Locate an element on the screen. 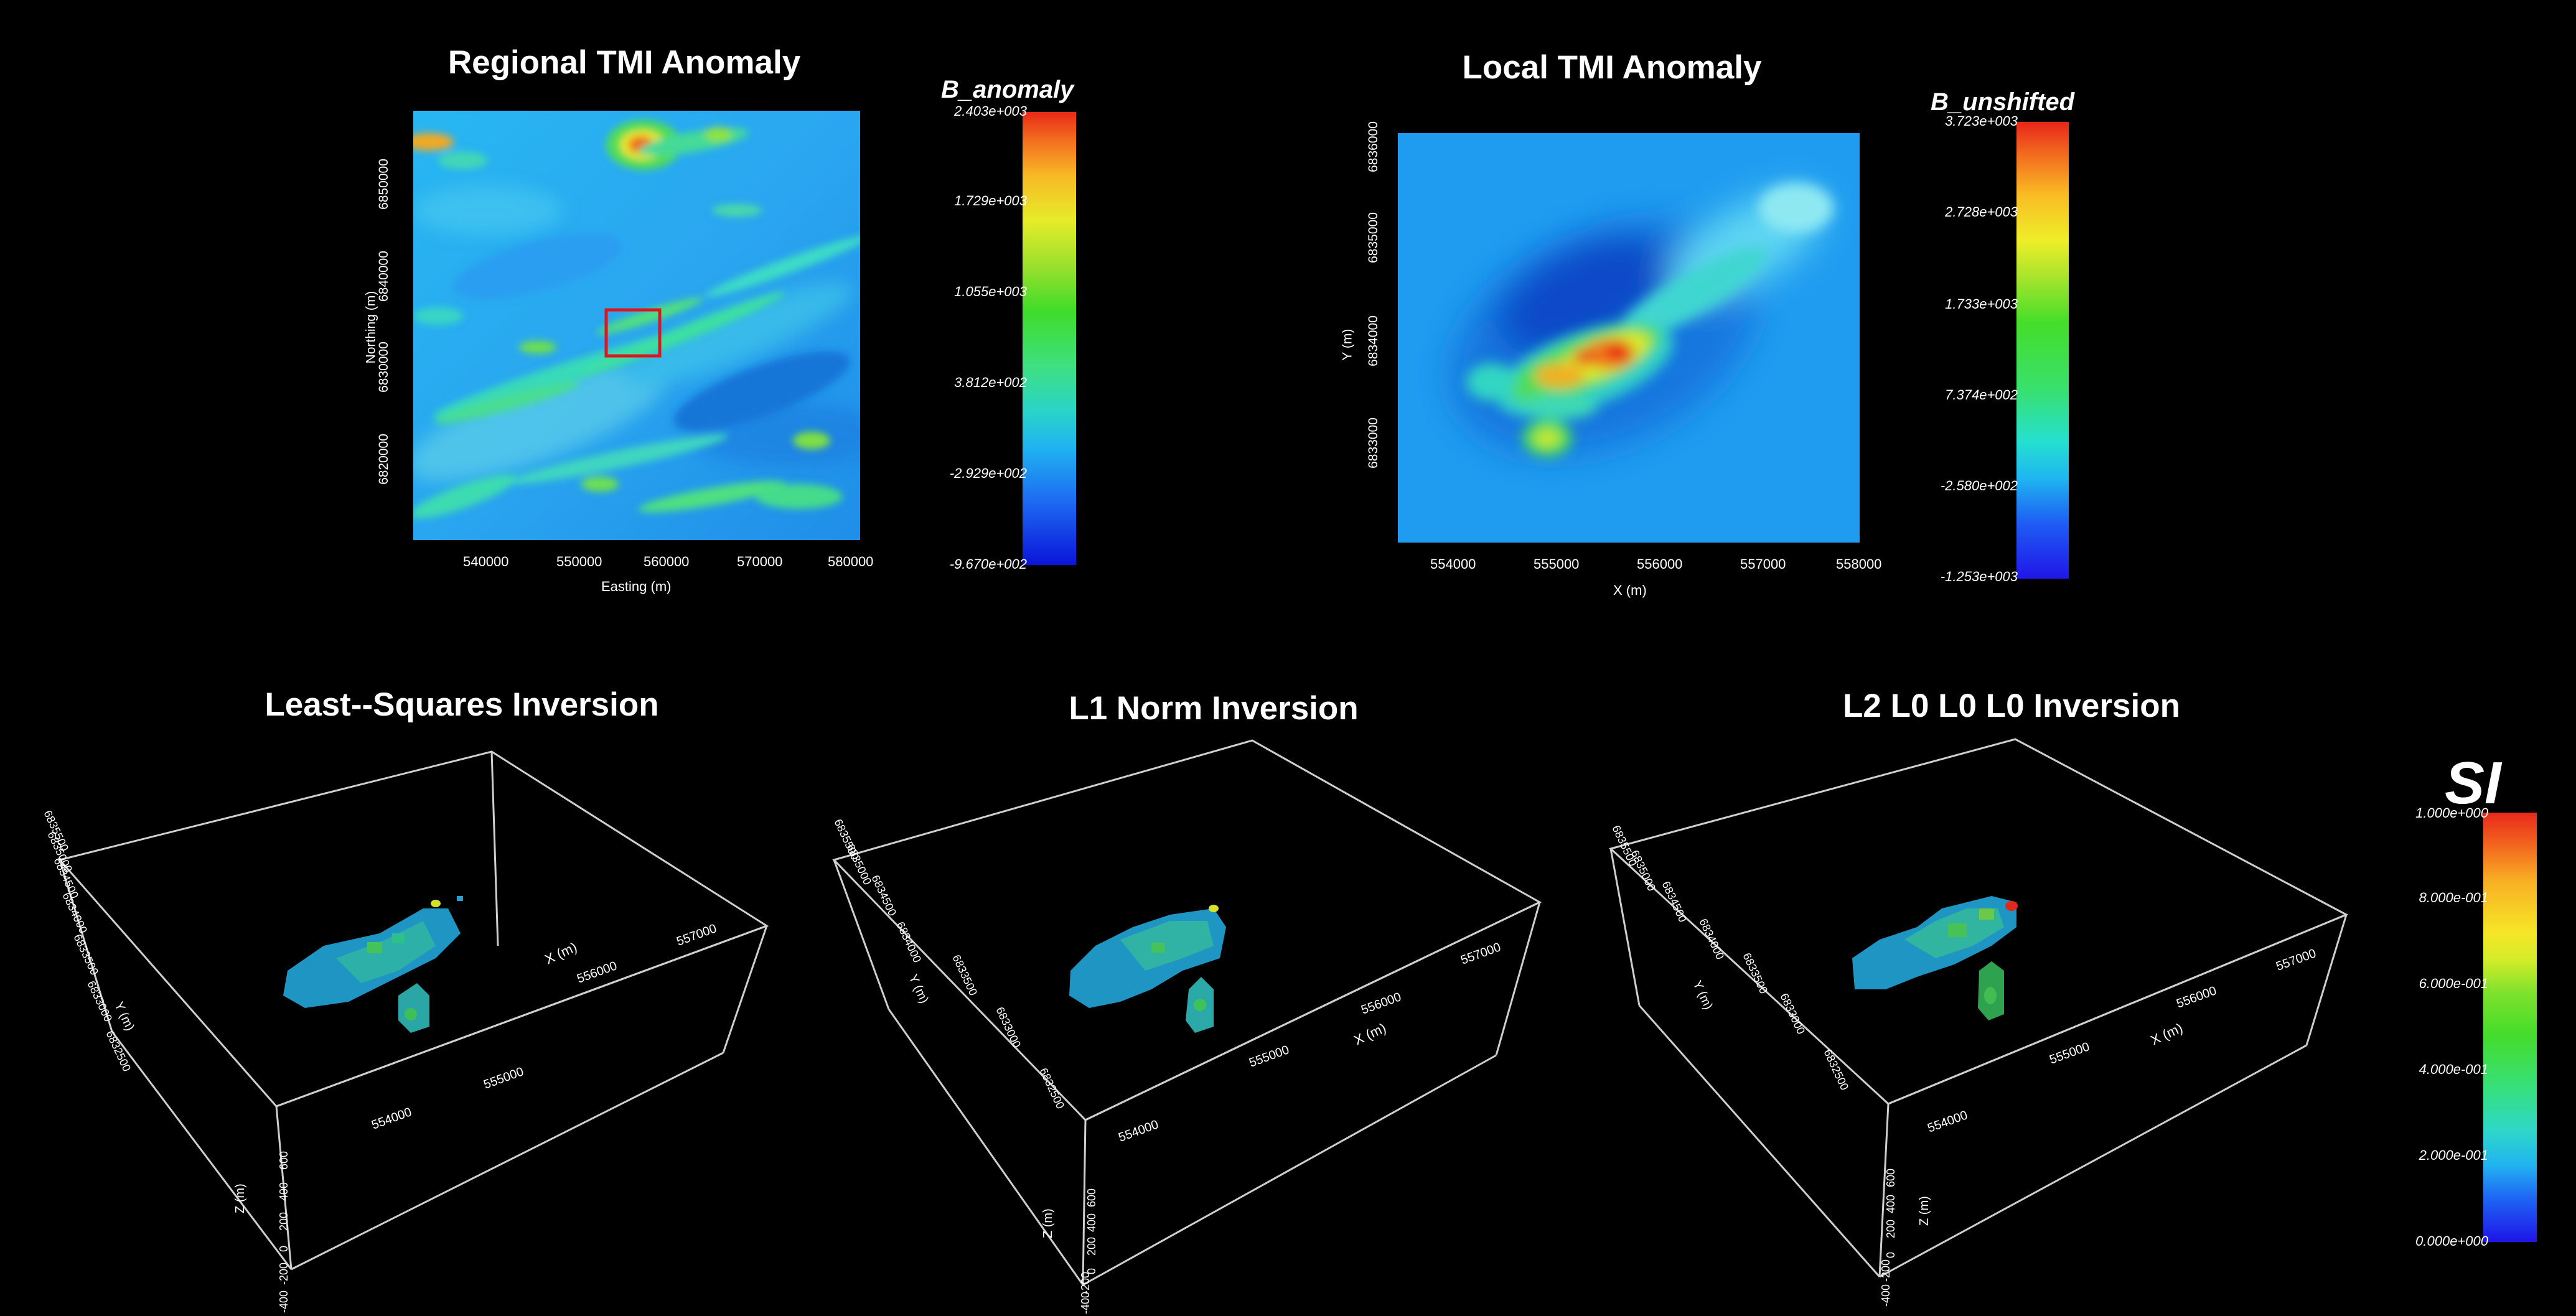 Image resolution: width=2576 pixels, height=1316 pixels. model-body-least-squares is located at coordinates (373, 964).